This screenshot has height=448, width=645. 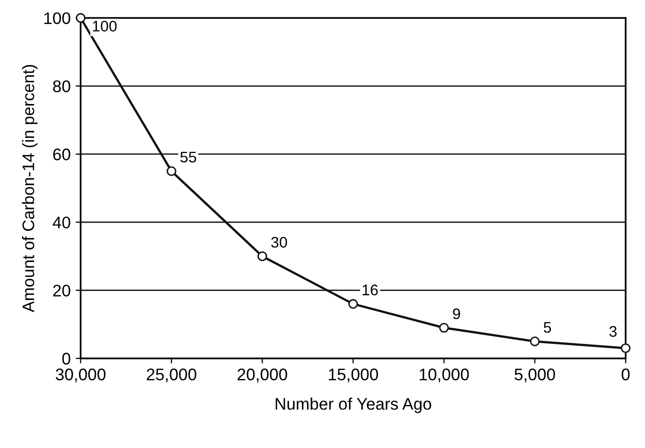 What do you see at coordinates (61, 222) in the screenshot?
I see `y-tick-label: 40` at bounding box center [61, 222].